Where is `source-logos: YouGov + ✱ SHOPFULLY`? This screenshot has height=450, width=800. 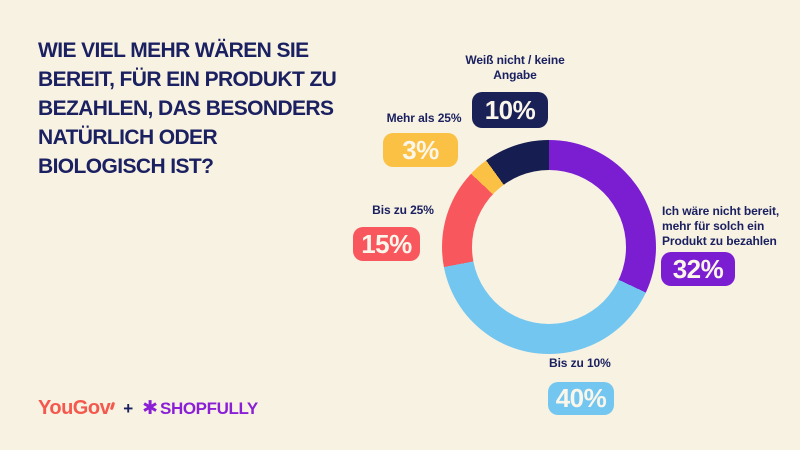
source-logos: YouGov + ✱ SHOPFULLY is located at coordinates (148, 408).